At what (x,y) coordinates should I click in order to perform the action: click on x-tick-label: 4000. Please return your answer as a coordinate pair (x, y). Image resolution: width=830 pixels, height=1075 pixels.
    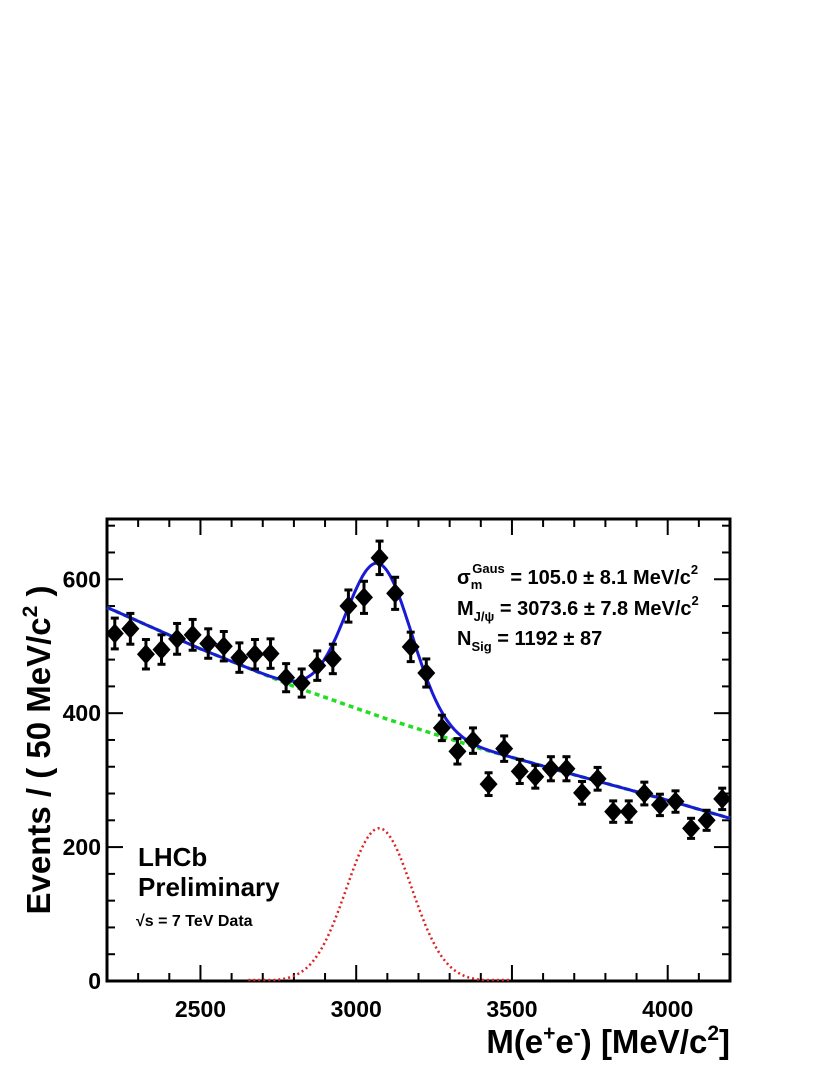
    Looking at the image, I should click on (667, 1009).